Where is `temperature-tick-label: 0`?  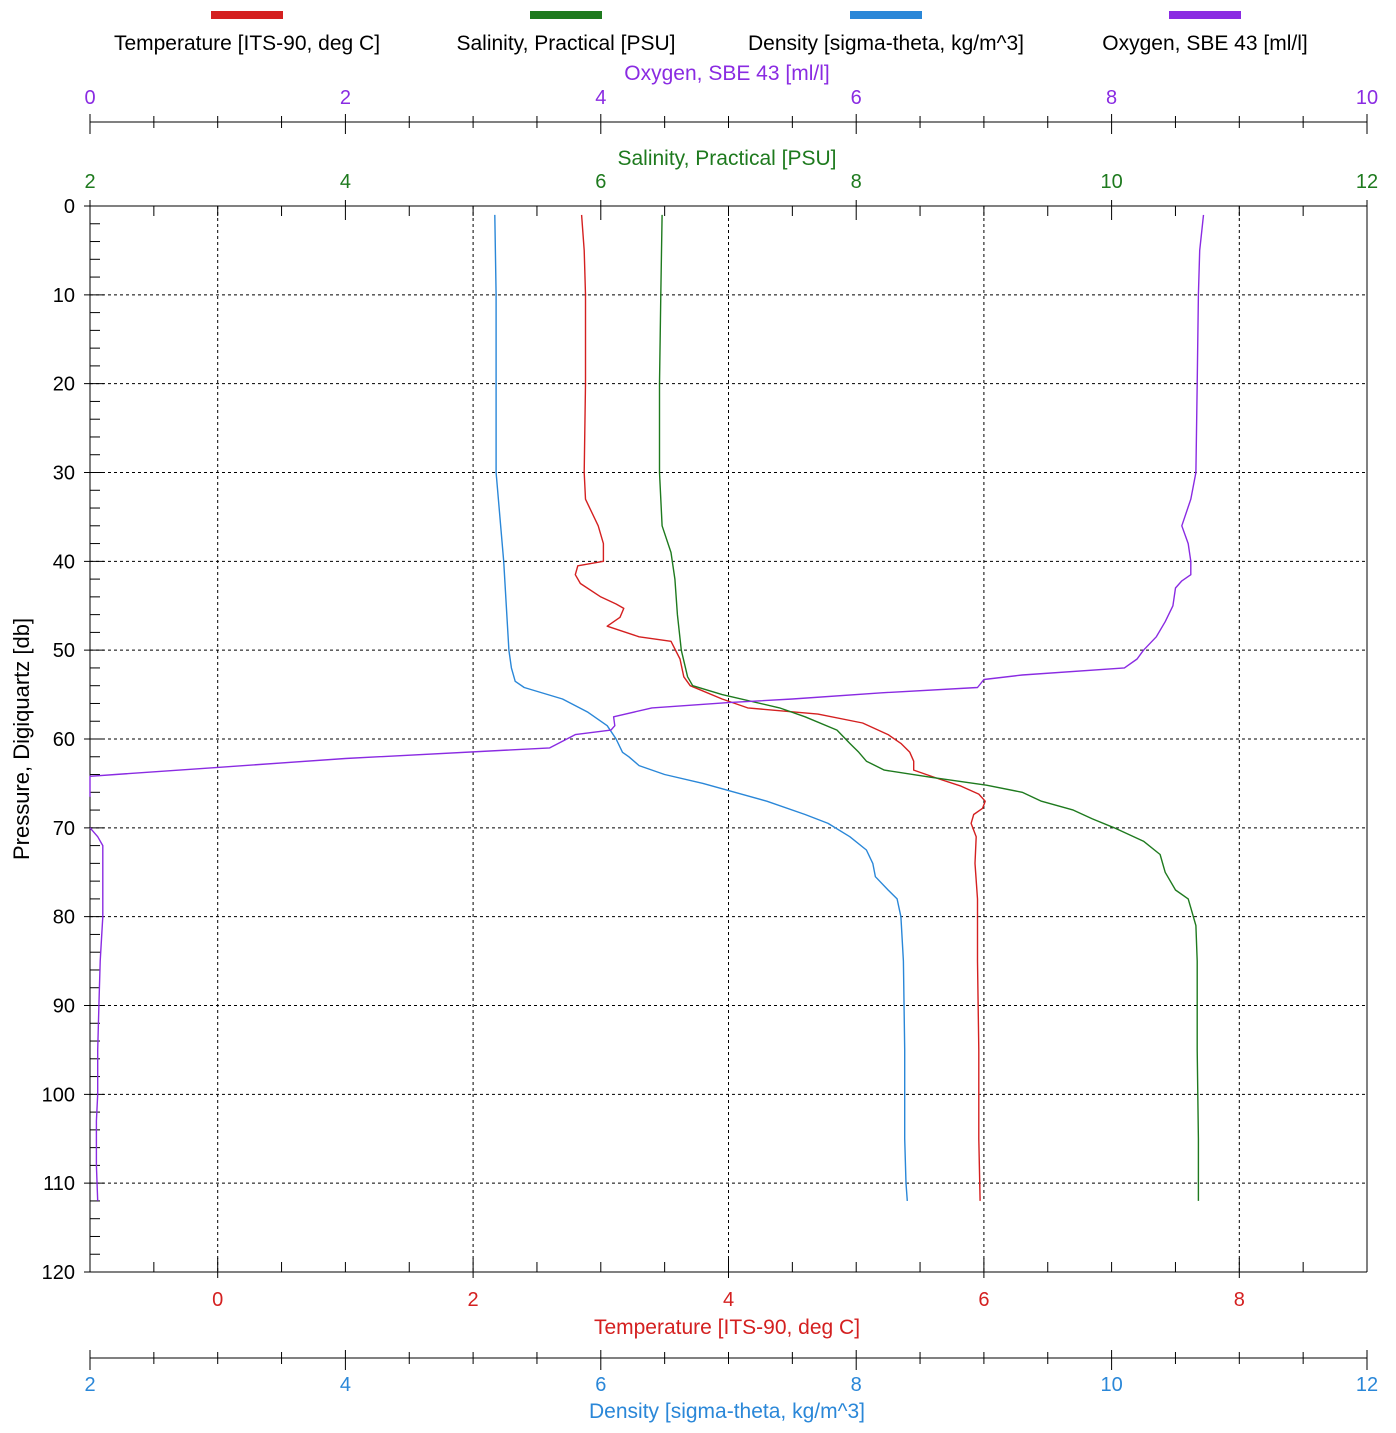 temperature-tick-label: 0 is located at coordinates (217, 1300).